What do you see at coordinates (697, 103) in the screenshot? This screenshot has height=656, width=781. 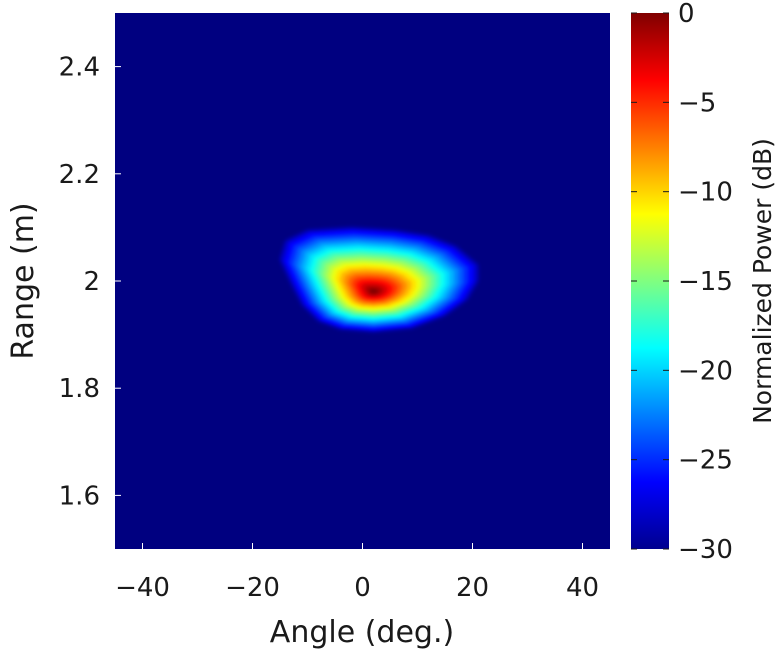 I see `colorbar-tick-label: −5` at bounding box center [697, 103].